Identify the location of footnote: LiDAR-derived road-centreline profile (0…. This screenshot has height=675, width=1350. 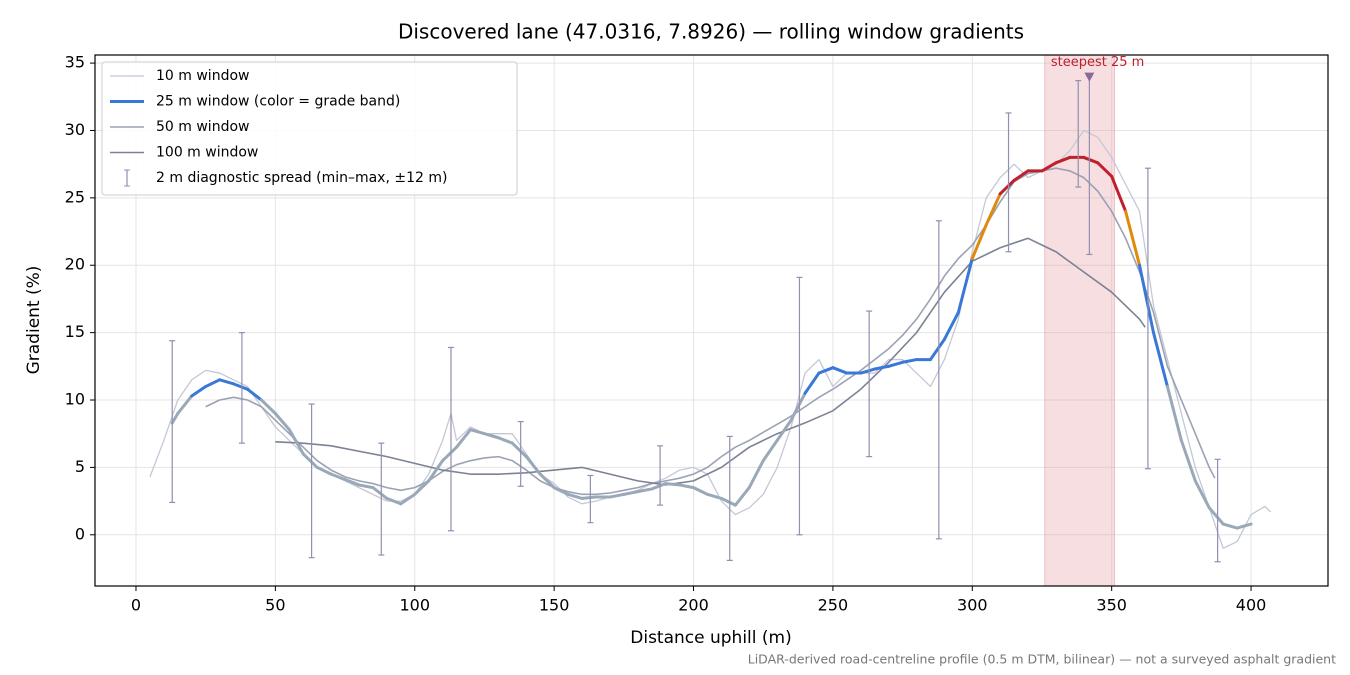
(1042, 659).